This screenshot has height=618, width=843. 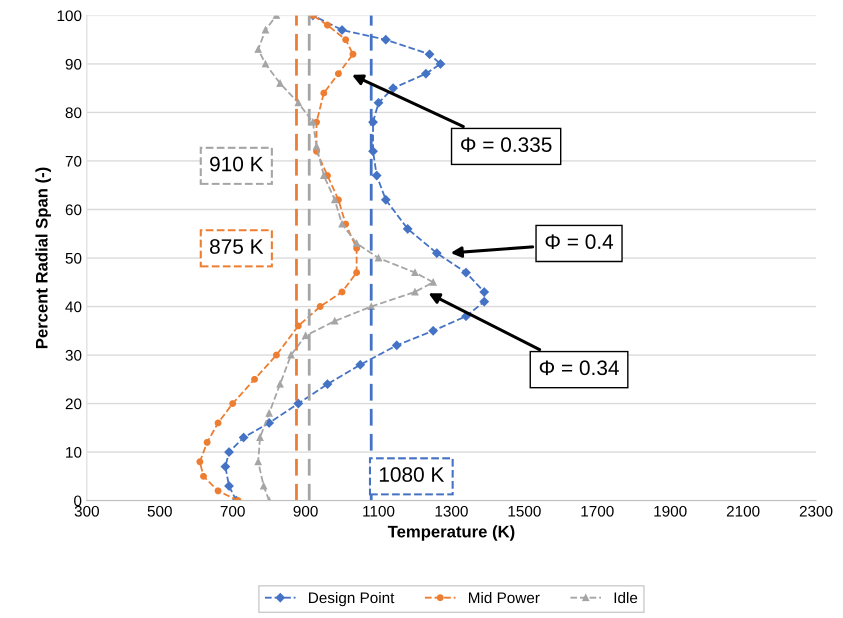 I want to click on annotation: Φ = 0.34, so click(x=579, y=368).